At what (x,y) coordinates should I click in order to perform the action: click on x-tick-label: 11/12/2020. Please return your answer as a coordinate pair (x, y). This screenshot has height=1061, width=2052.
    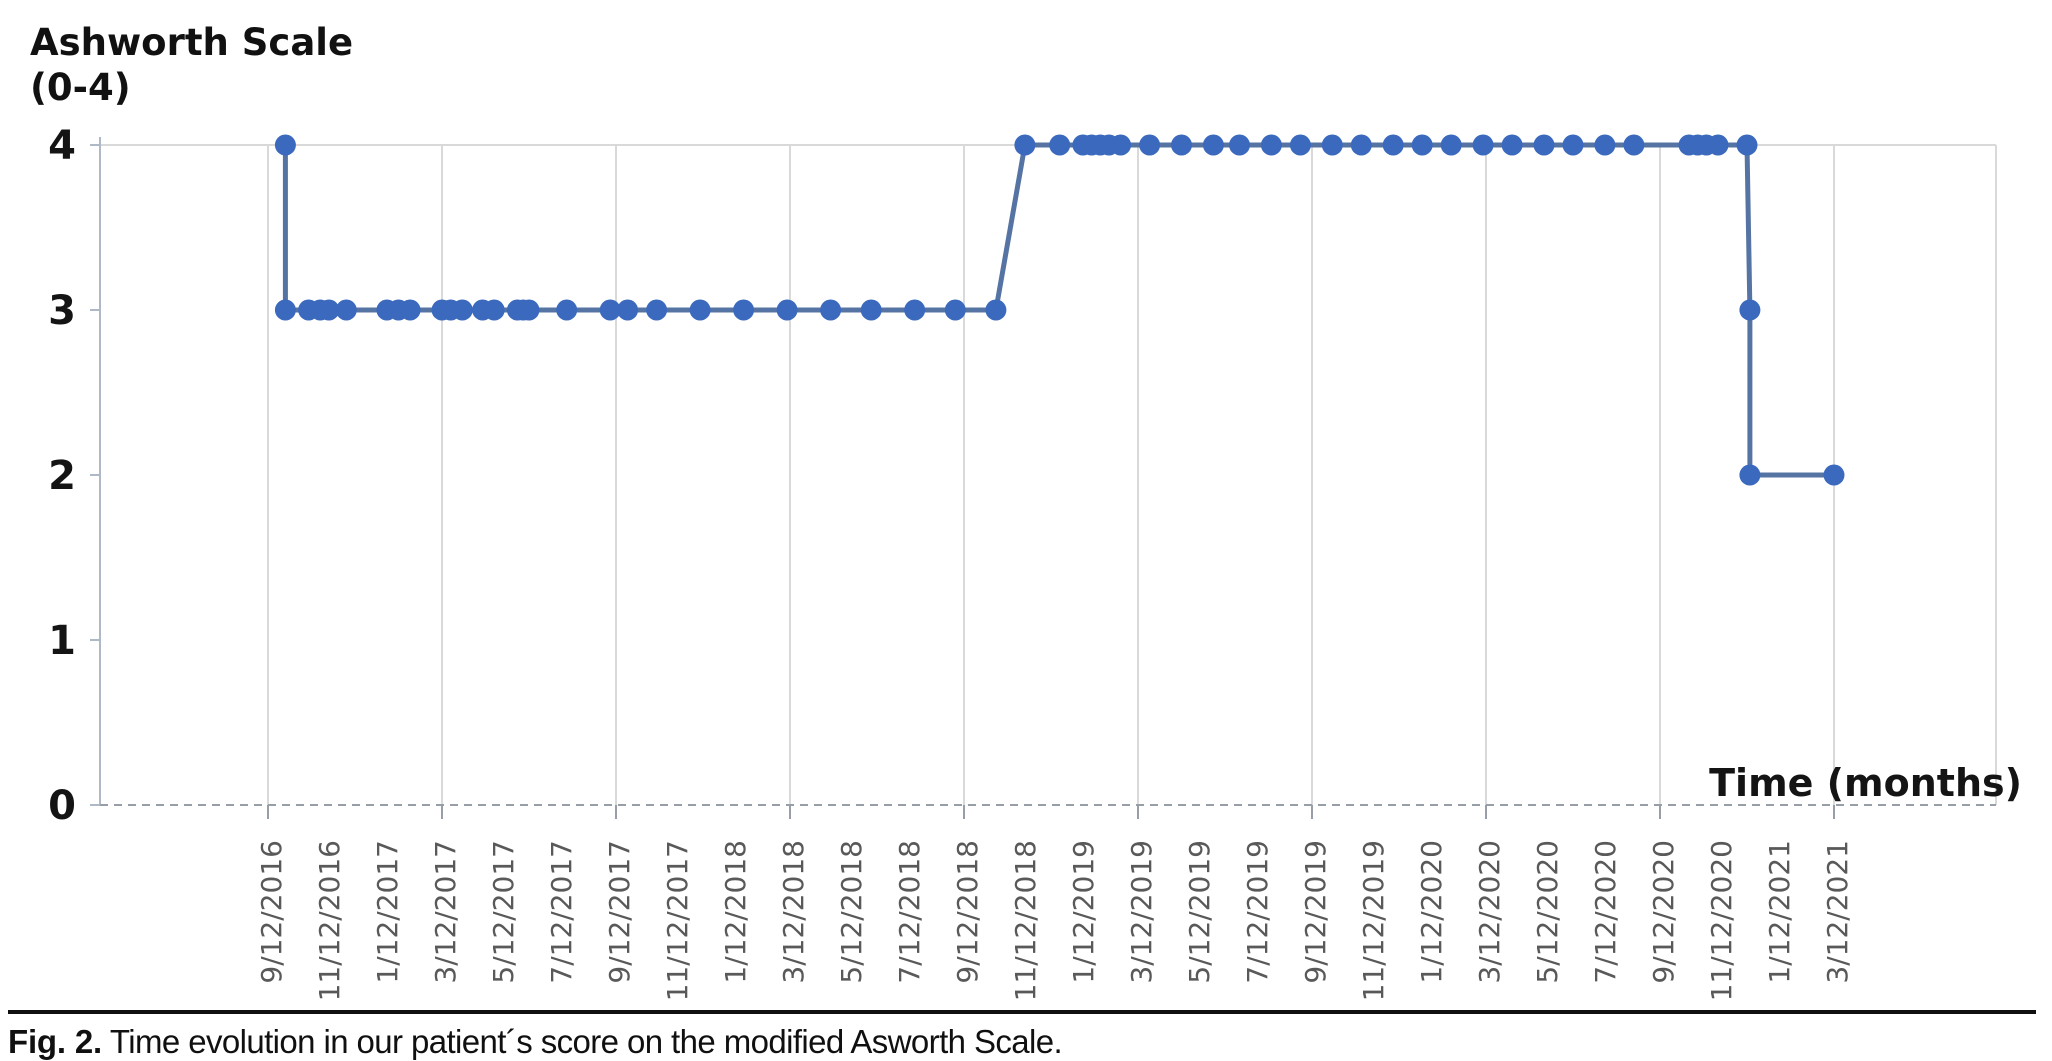
    Looking at the image, I should click on (1721, 920).